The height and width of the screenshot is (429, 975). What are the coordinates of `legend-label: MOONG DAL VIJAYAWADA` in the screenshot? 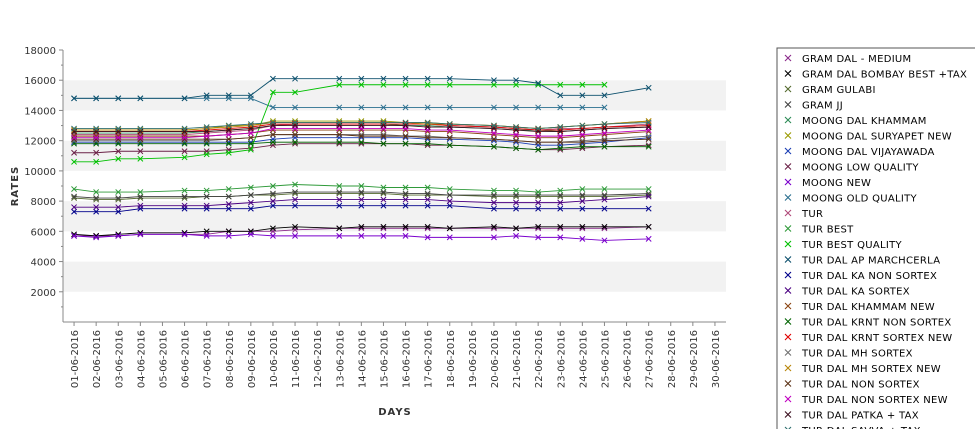 It's located at (868, 152).